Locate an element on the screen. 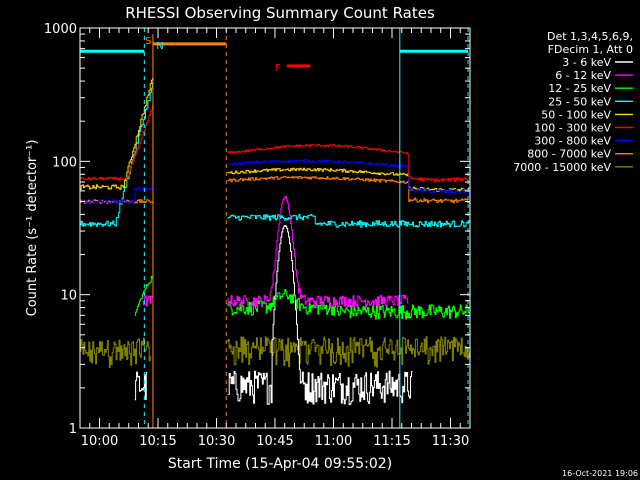  x-tick-label: 11:15 is located at coordinates (391, 441).